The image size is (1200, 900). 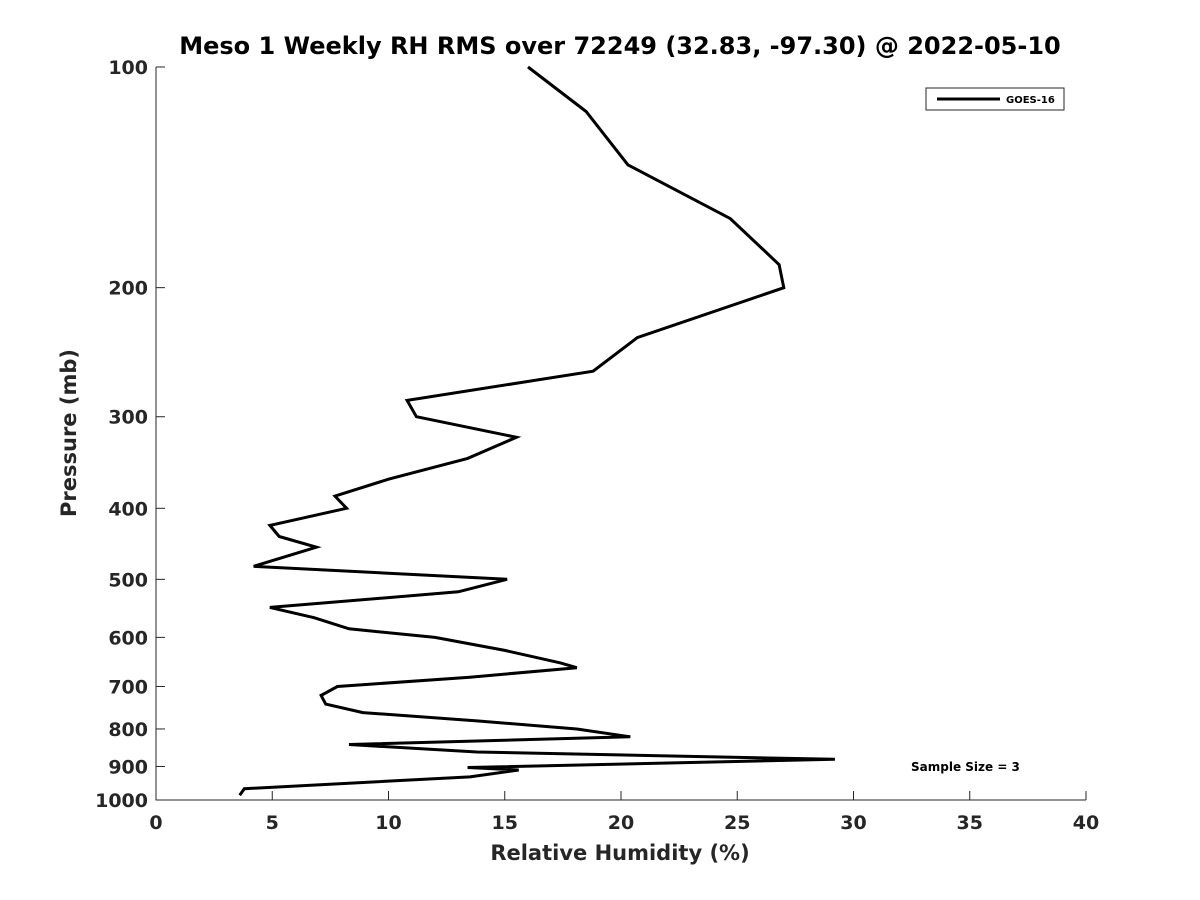 What do you see at coordinates (128, 580) in the screenshot?
I see `y-tick-label: 500` at bounding box center [128, 580].